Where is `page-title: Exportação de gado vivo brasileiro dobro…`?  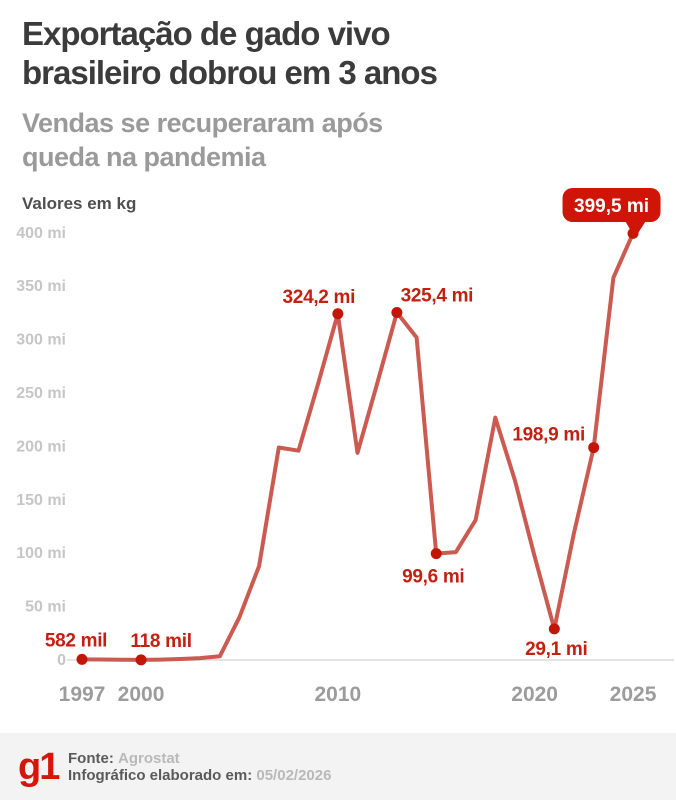 page-title: Exportação de gado vivo brasileiro dobro… is located at coordinates (342, 53).